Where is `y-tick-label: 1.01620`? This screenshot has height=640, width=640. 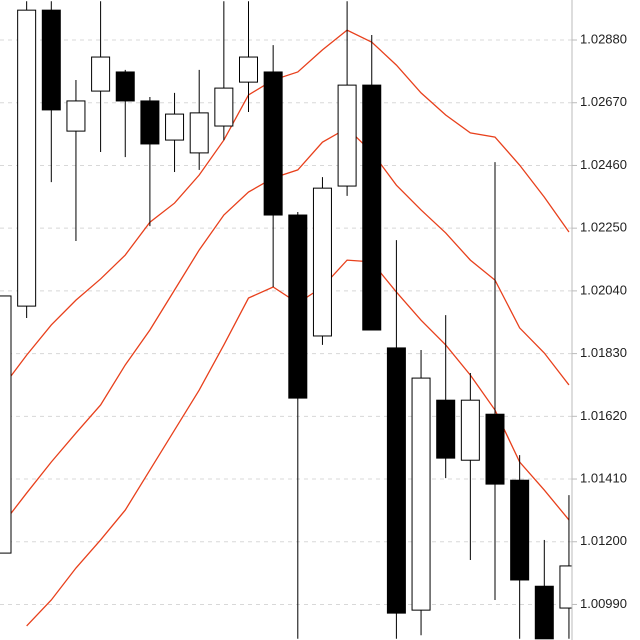
y-tick-label: 1.01620 is located at coordinates (603, 415).